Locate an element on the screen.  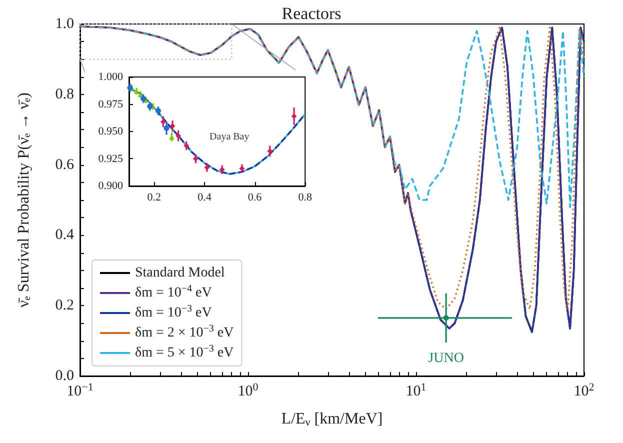
y-tick-label: 0.0 is located at coordinates (64, 376).